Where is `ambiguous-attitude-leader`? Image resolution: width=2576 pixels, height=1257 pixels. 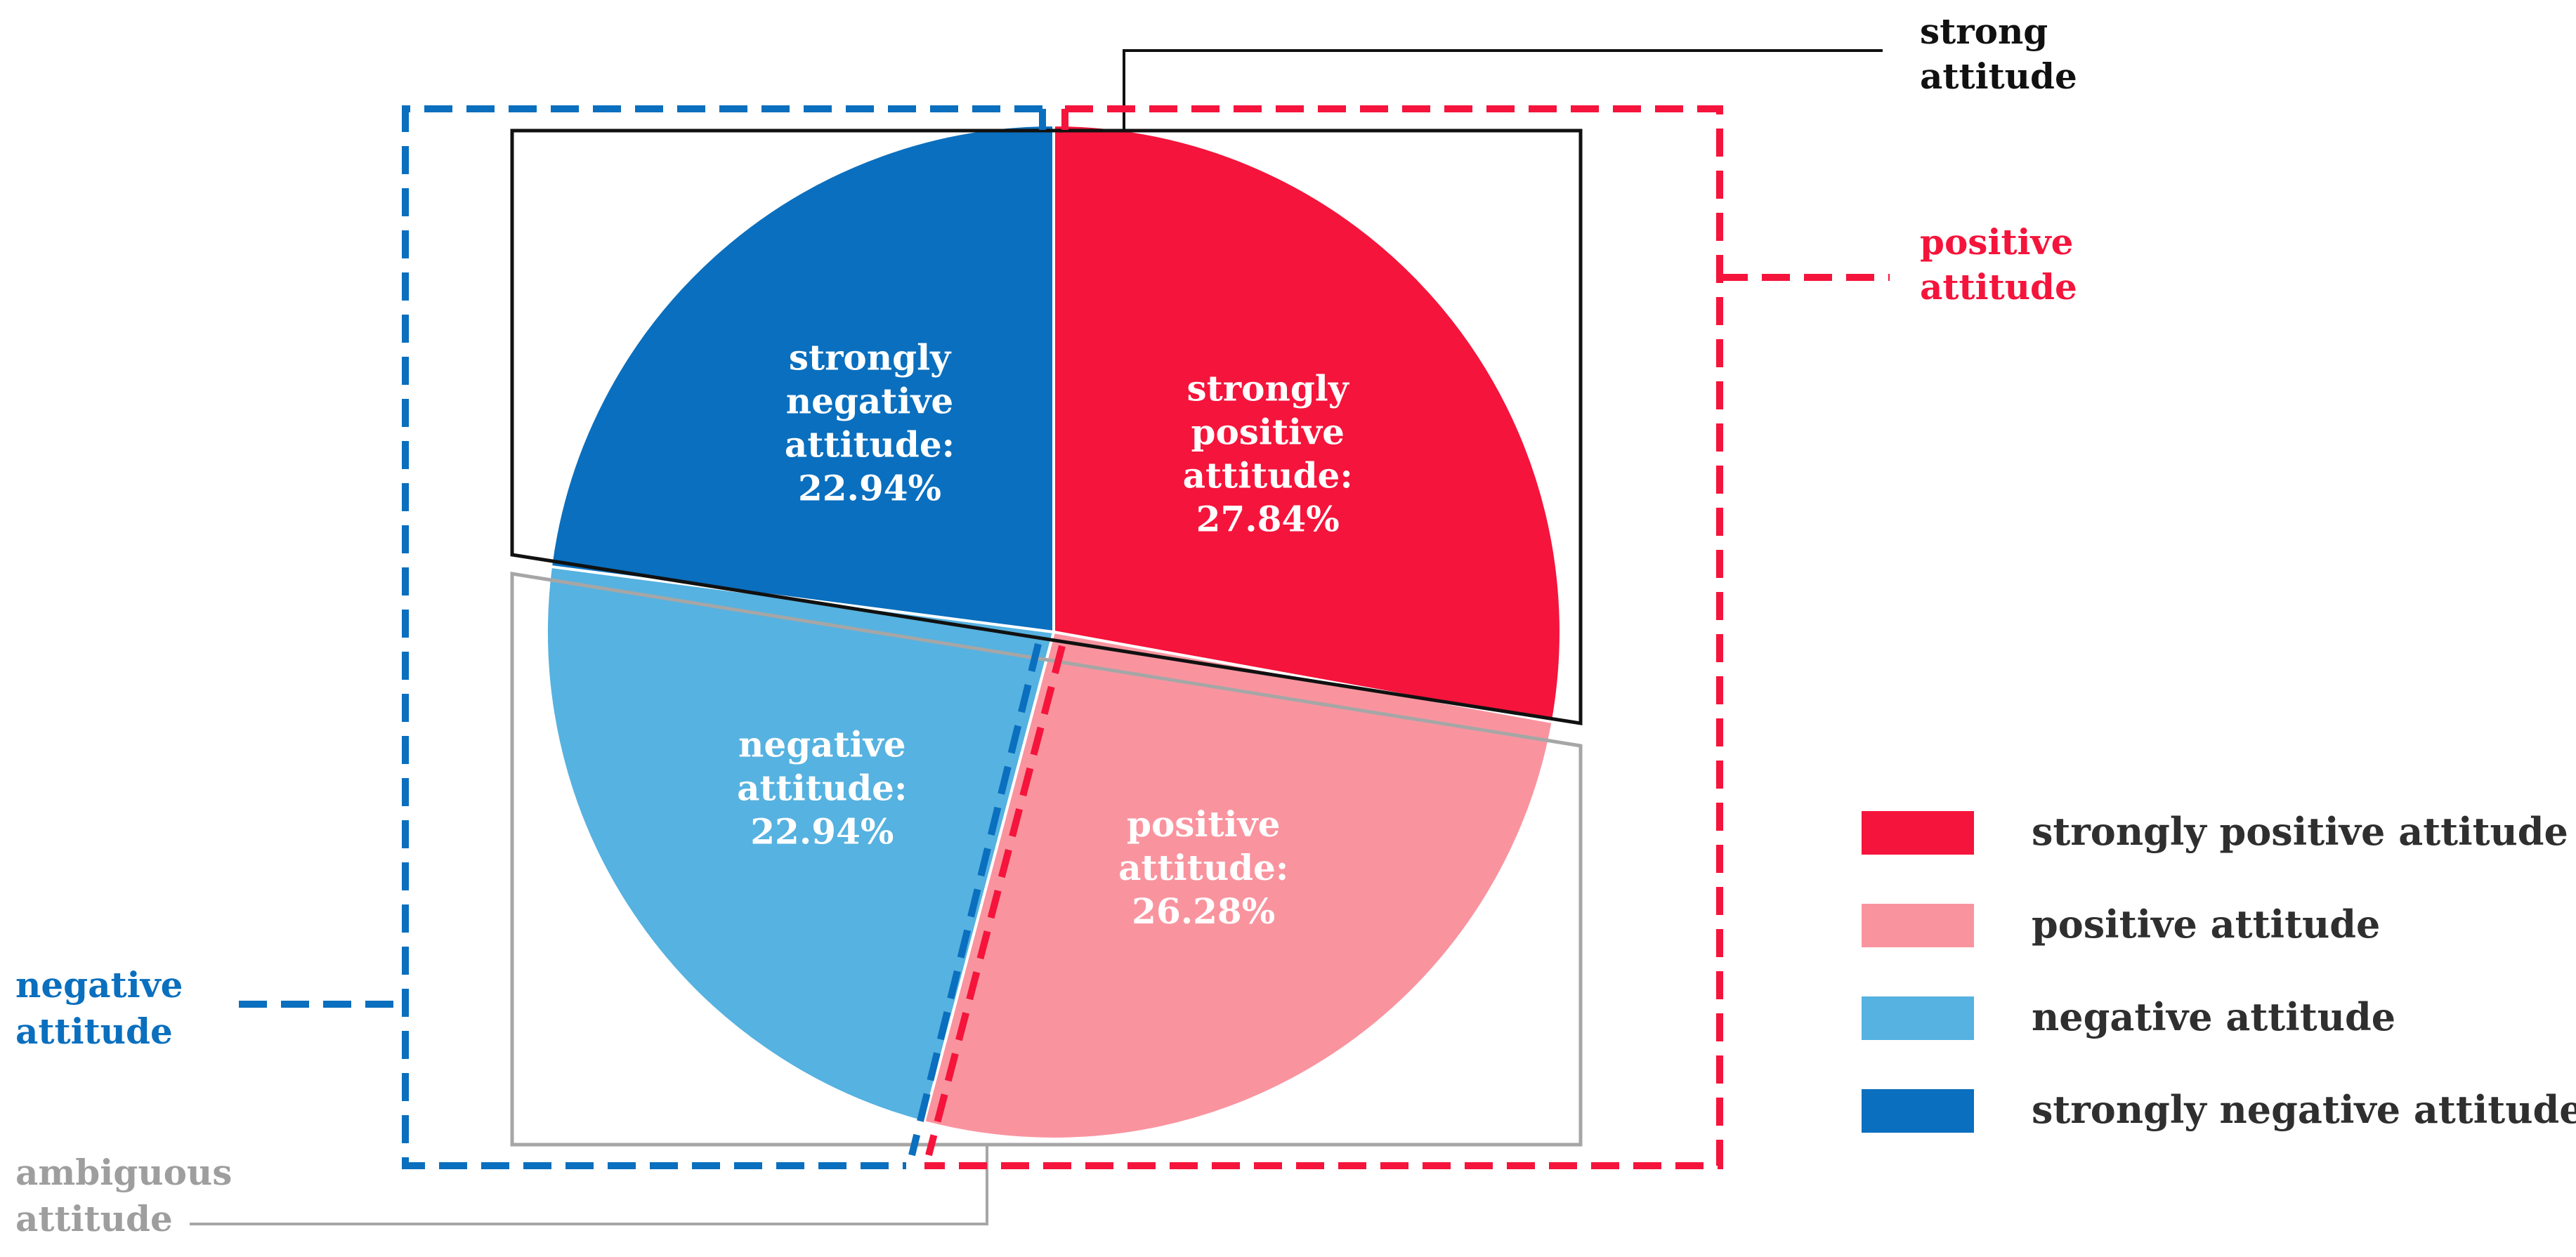
ambiguous-attitude-leader is located at coordinates (589, 1185).